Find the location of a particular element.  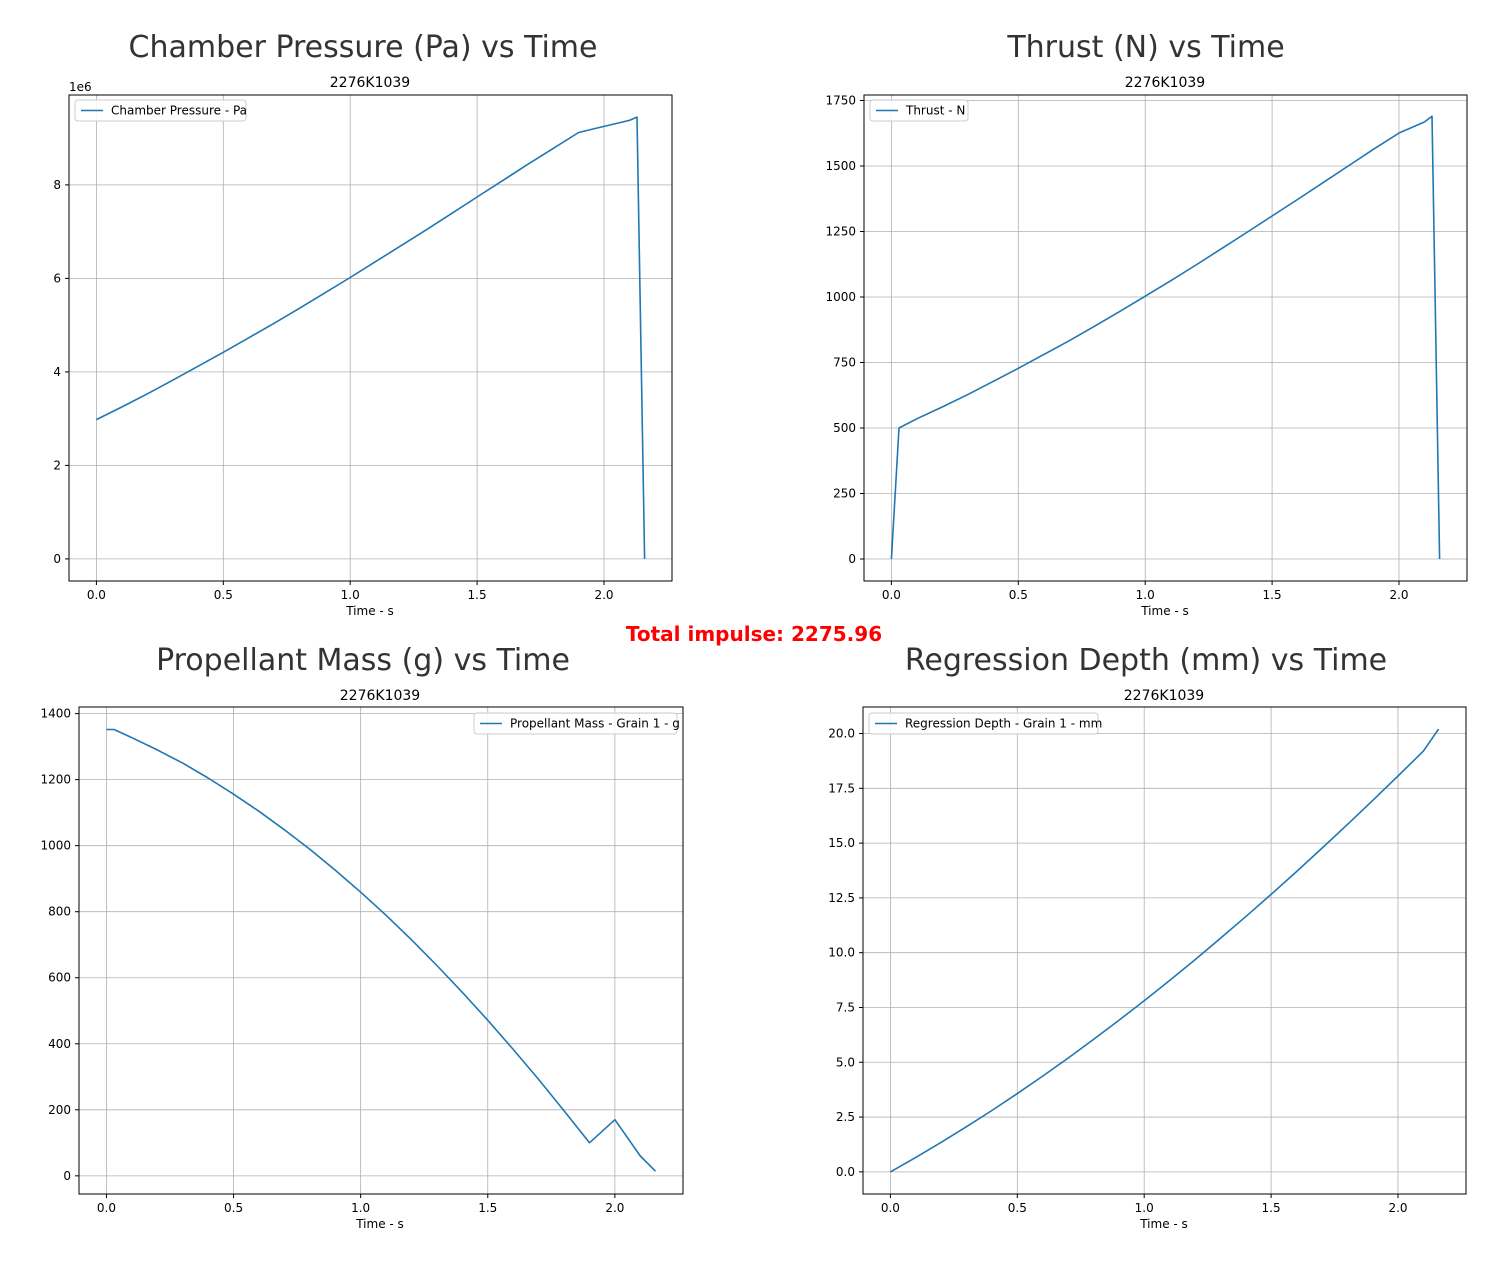

total-impulse-label: Total impulse: 2275.96 is located at coordinates (754, 634).